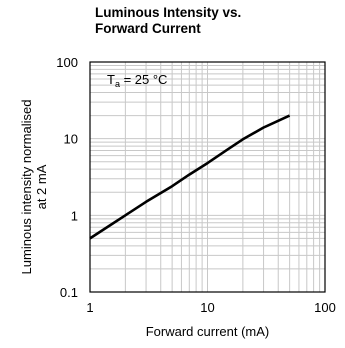 The height and width of the screenshot is (348, 345). Describe the element at coordinates (71, 139) in the screenshot. I see `y-tick-label: 10` at that location.